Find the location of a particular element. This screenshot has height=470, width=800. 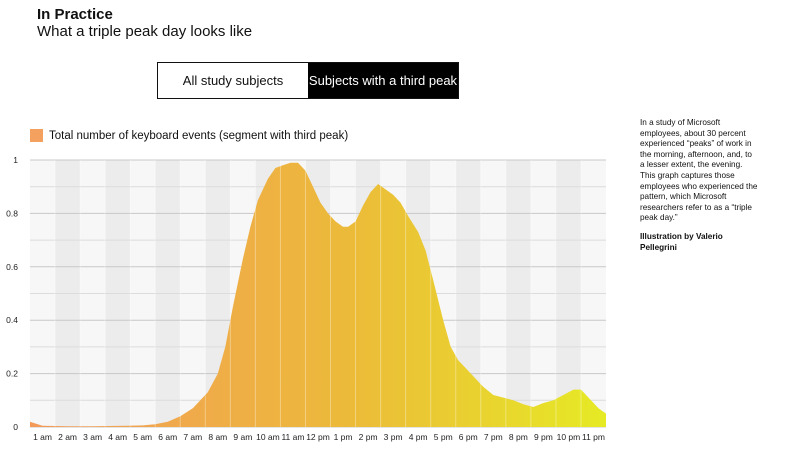

y-tick-label: 1 is located at coordinates (15, 160).